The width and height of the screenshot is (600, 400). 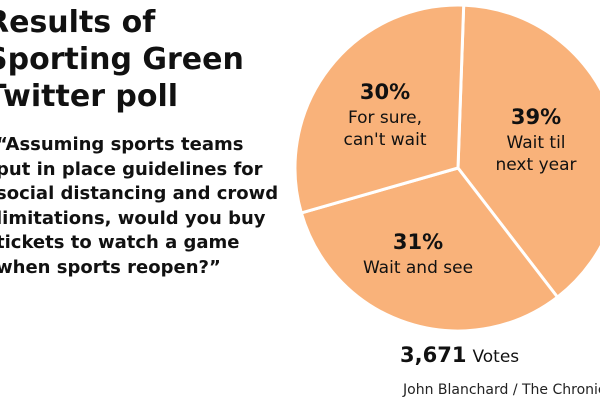 I want to click on chart-title: Results of Sporting Green Twitter poll, so click(x=122, y=59).